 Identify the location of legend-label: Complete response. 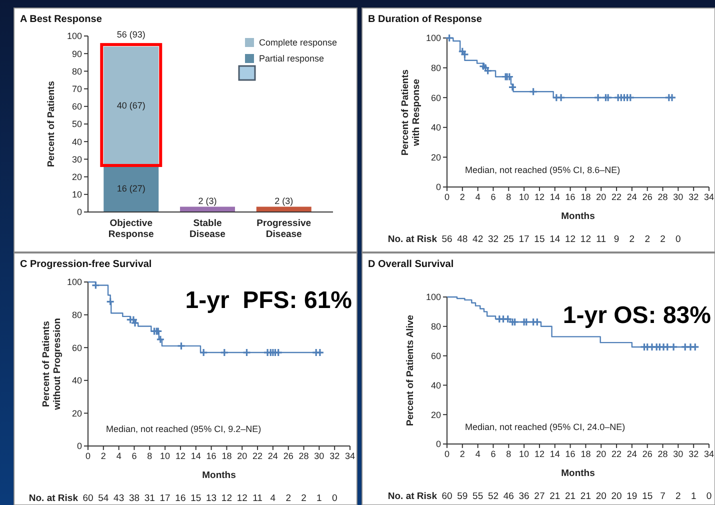
(298, 43).